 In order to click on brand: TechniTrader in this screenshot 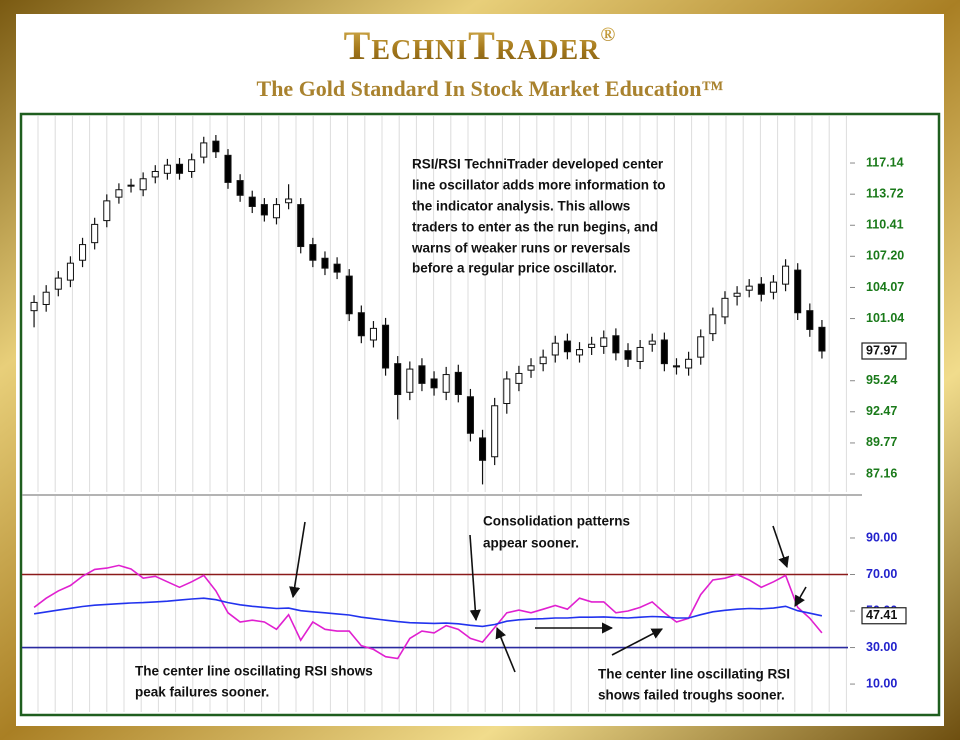, I will do `click(472, 45)`.